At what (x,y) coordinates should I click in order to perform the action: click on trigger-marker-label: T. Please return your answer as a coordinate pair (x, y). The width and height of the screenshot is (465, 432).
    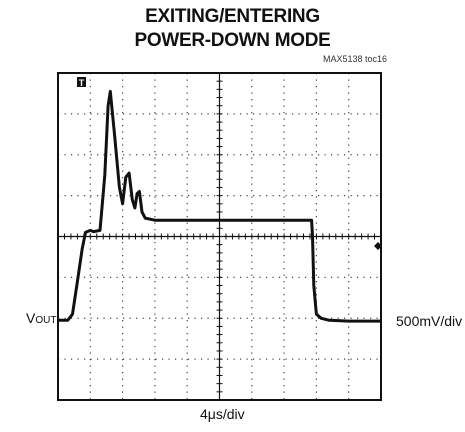
    Looking at the image, I should click on (82, 83).